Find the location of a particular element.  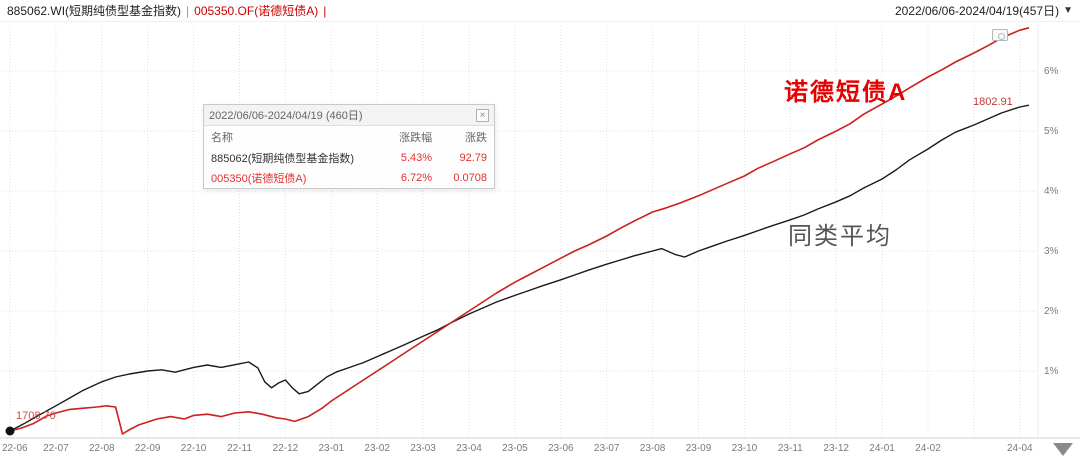

tooltip-row: 885062(短期纯债型基金指数) 5.43% 92.79 is located at coordinates (349, 158).